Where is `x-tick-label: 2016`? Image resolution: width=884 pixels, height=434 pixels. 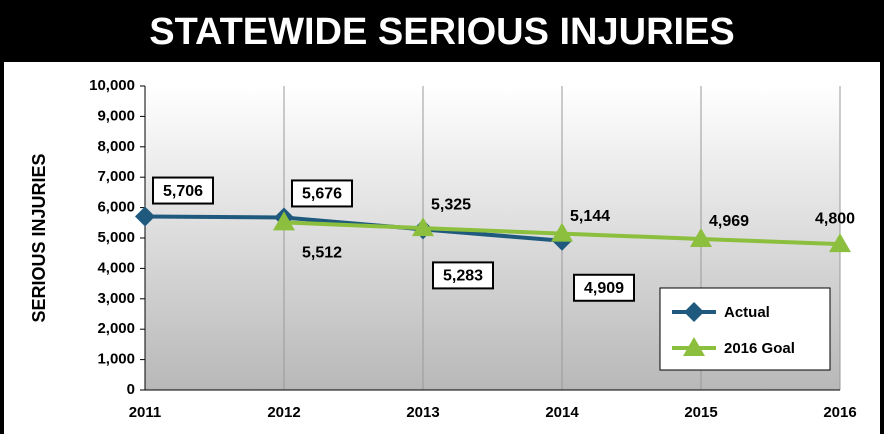
x-tick-label: 2016 is located at coordinates (839, 412).